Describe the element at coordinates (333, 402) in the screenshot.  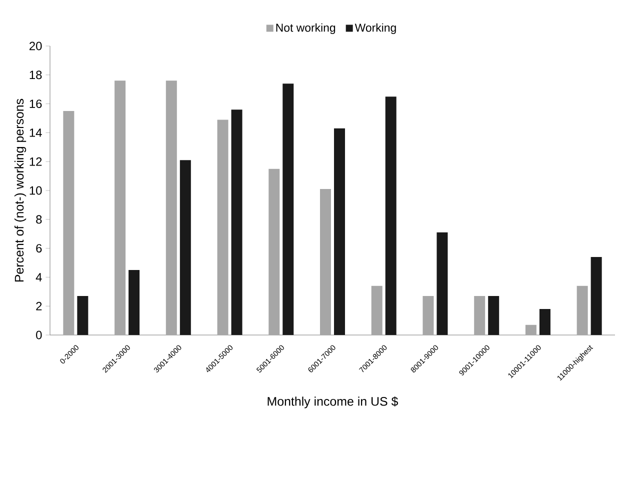
I see `x-axis-title: Monthly income in US $` at that location.